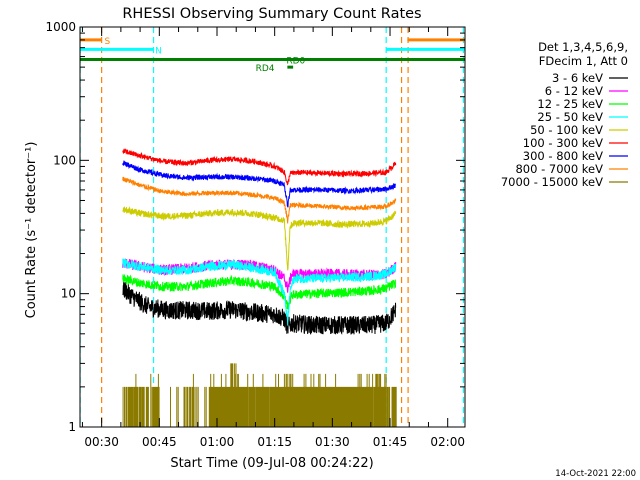 This screenshot has width=640, height=480. Describe the element at coordinates (72, 427) in the screenshot. I see `y-tick-label: 1` at that location.